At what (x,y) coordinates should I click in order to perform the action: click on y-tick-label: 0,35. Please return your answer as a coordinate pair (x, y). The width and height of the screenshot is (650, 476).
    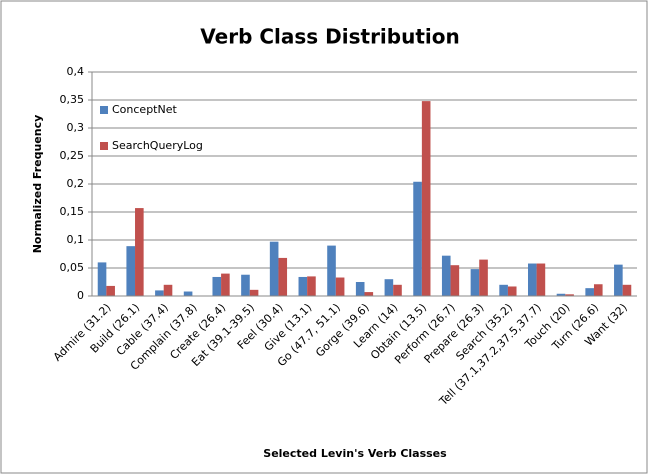
    Looking at the image, I should click on (72, 99).